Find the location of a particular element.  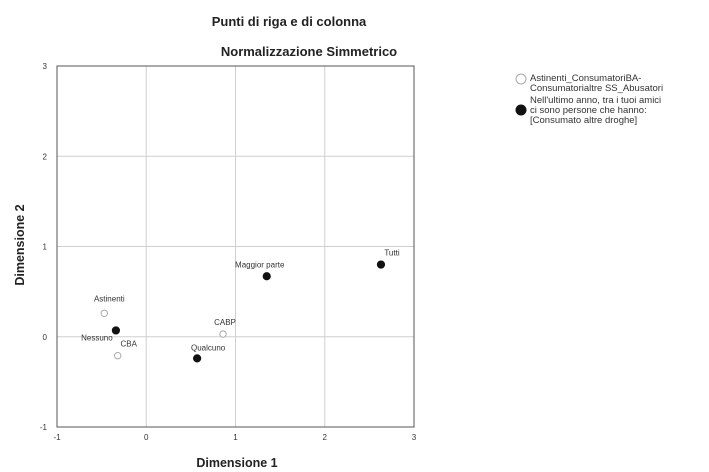

point-qualcuno is located at coordinates (197, 358).